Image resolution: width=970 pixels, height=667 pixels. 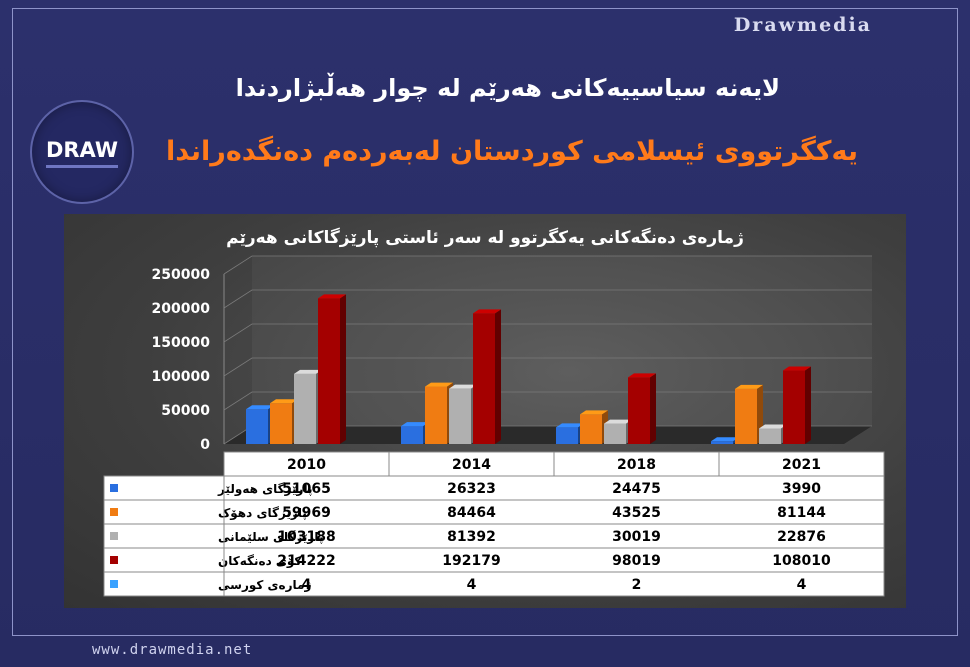 I want to click on data-label: 59969, so click(x=306, y=513).